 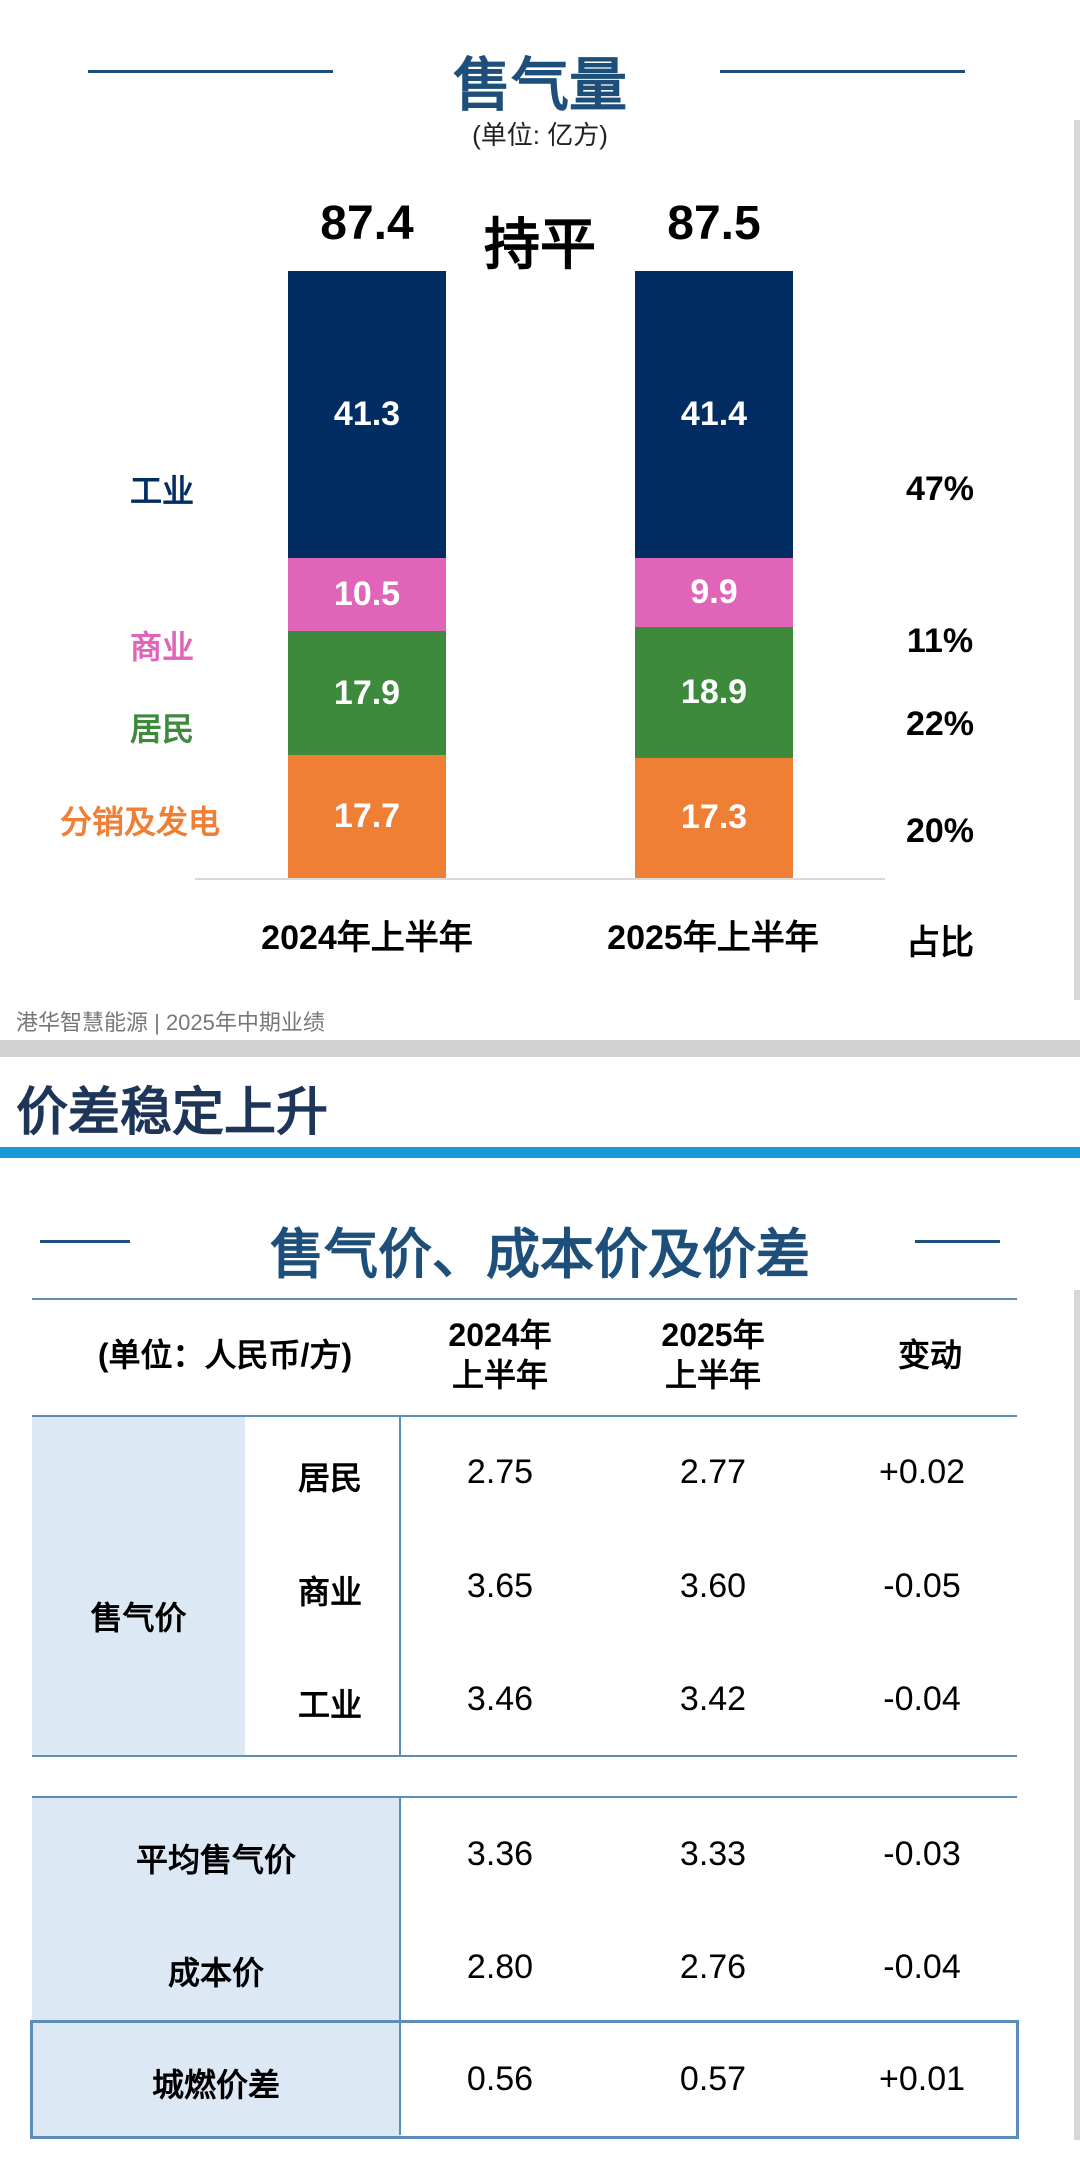 I want to click on header-2024: 2024年 上半年, so click(x=500, y=1355).